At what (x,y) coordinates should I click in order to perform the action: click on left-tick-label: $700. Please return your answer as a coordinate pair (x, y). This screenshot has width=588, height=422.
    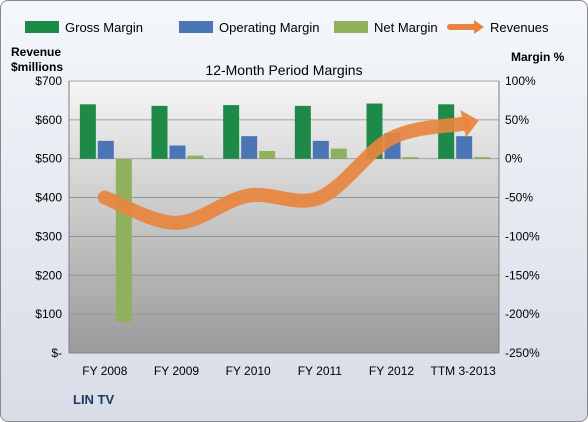
    Looking at the image, I should click on (48, 81).